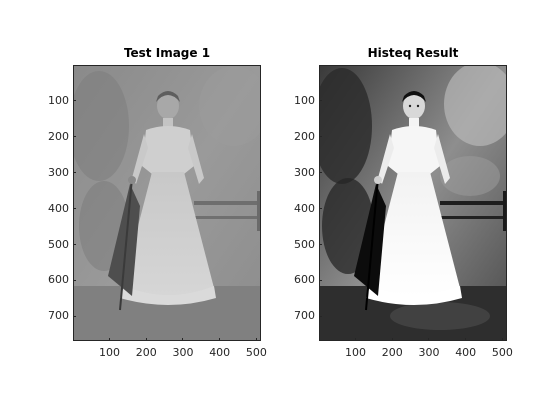 This screenshot has width=560, height=420. Describe the element at coordinates (304, 244) in the screenshot. I see `right-y-tick-label: 500` at that location.